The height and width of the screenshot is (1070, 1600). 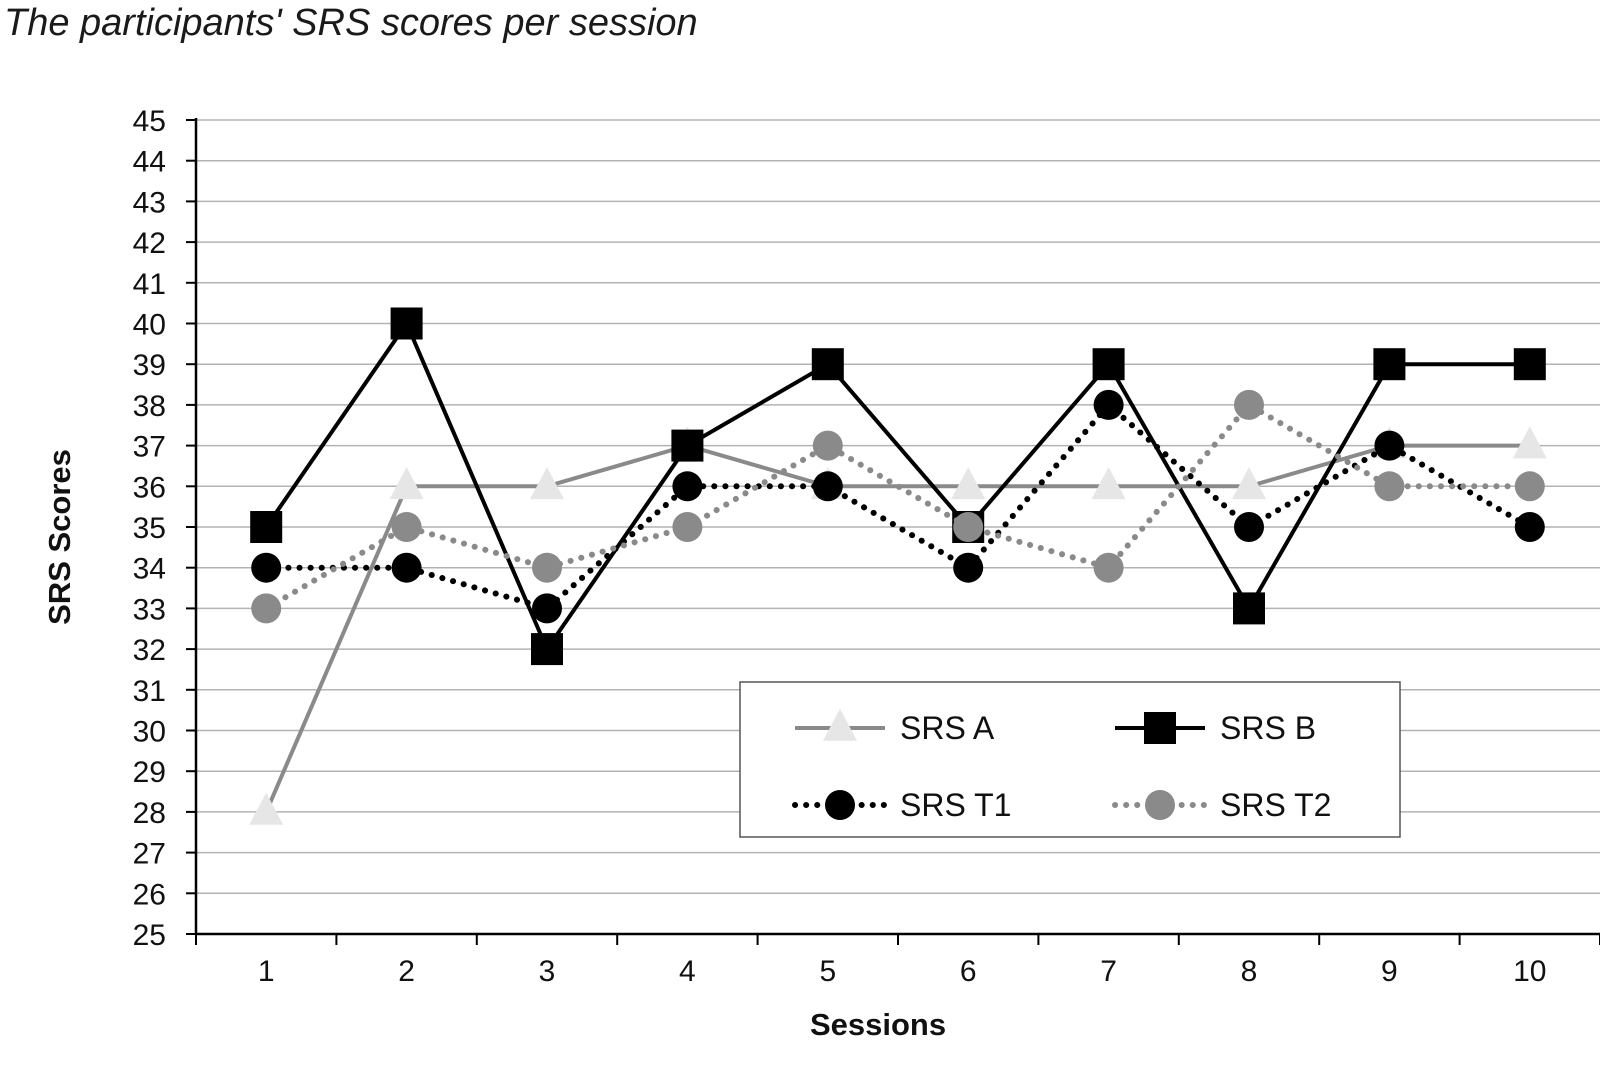 I want to click on y-tick-label: 31, so click(x=149, y=691).